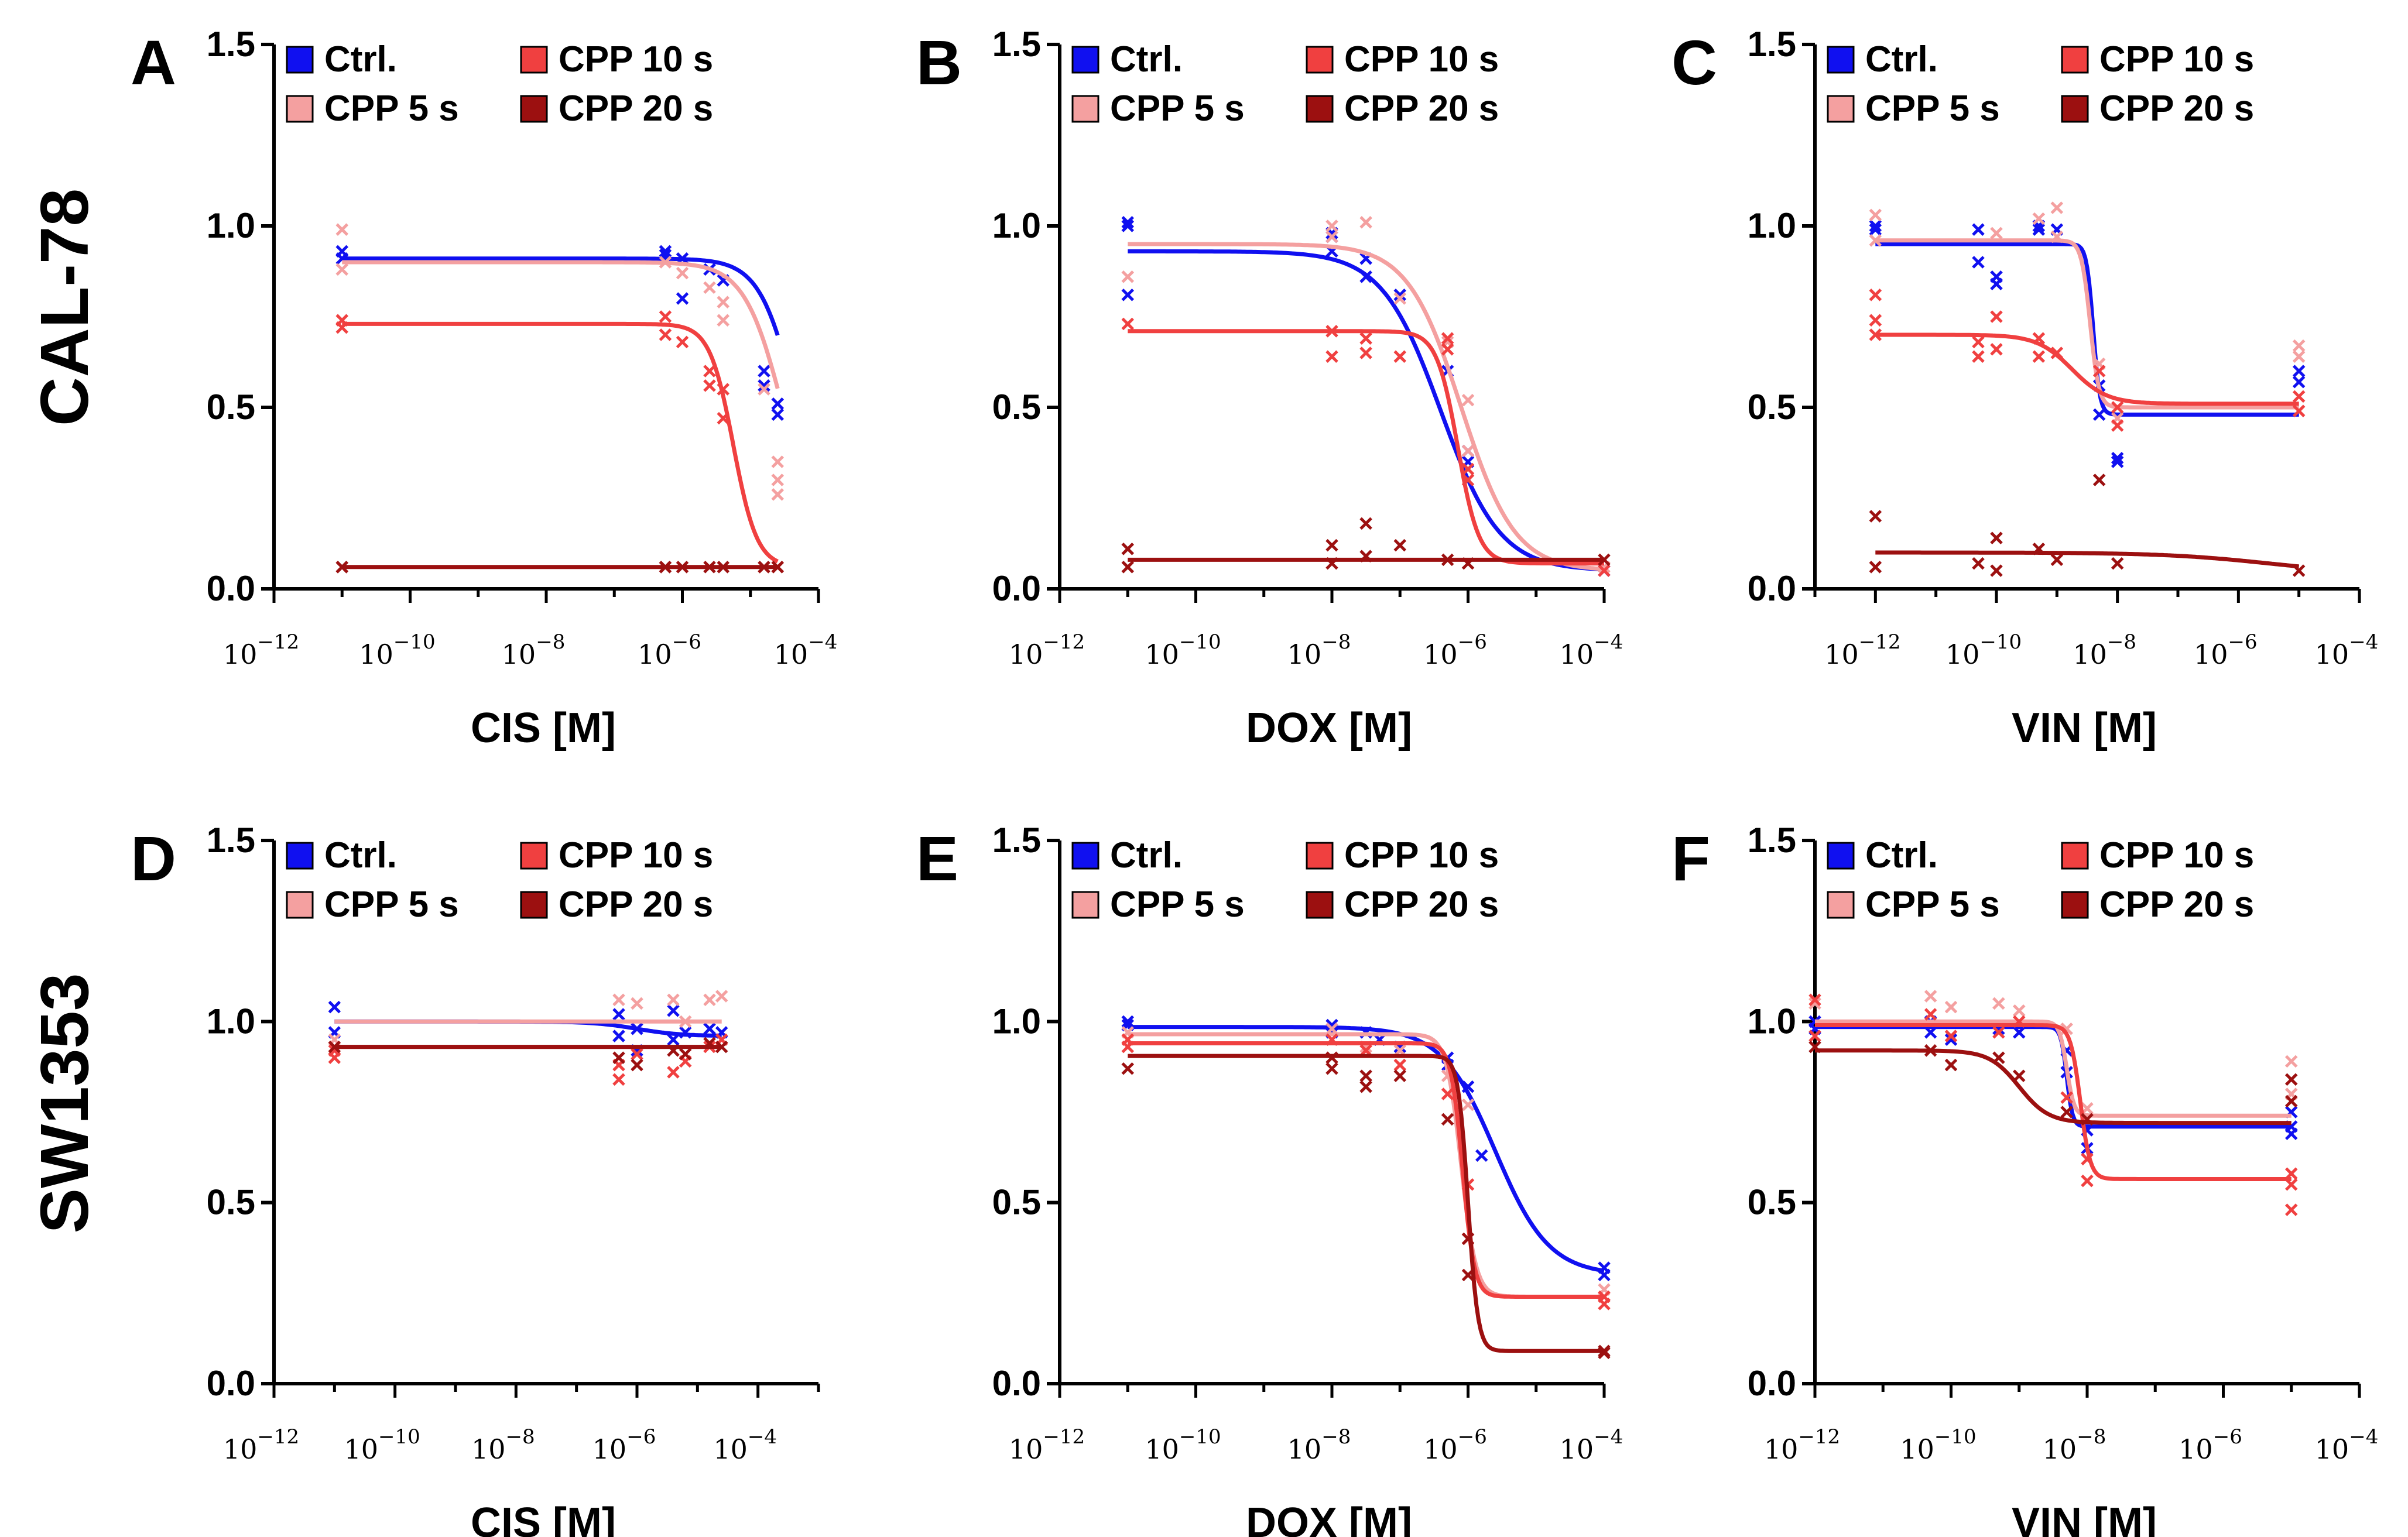 The width and height of the screenshot is (2408, 1537). I want to click on legend-label-ctrl-e: Ctrl., so click(1147, 855).